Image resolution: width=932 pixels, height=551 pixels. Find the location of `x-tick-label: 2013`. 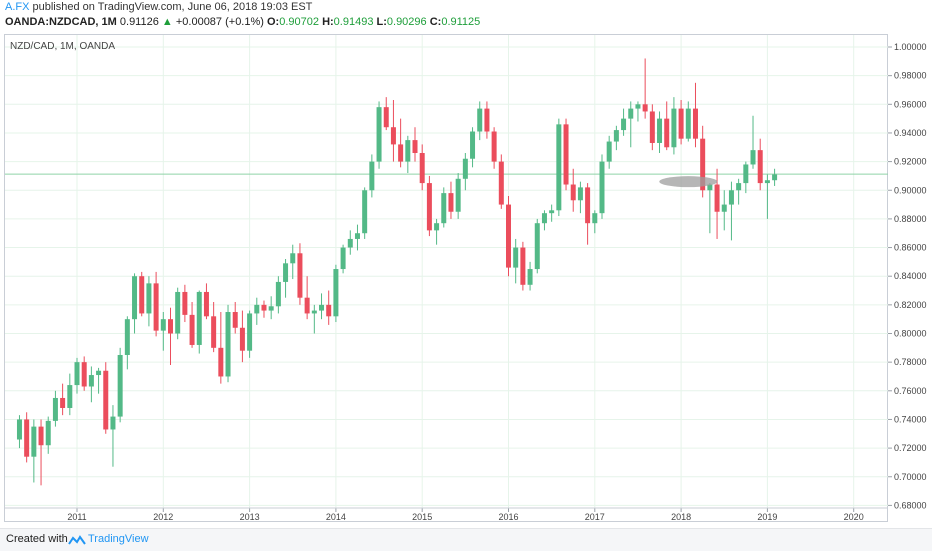

x-tick-label: 2013 is located at coordinates (250, 517).